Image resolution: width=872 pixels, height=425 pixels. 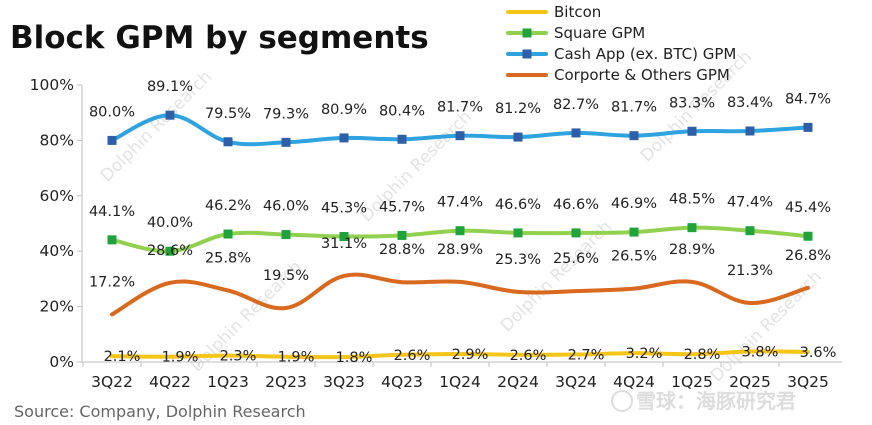 I want to click on x-tick-label: 3Q23, so click(x=344, y=382).